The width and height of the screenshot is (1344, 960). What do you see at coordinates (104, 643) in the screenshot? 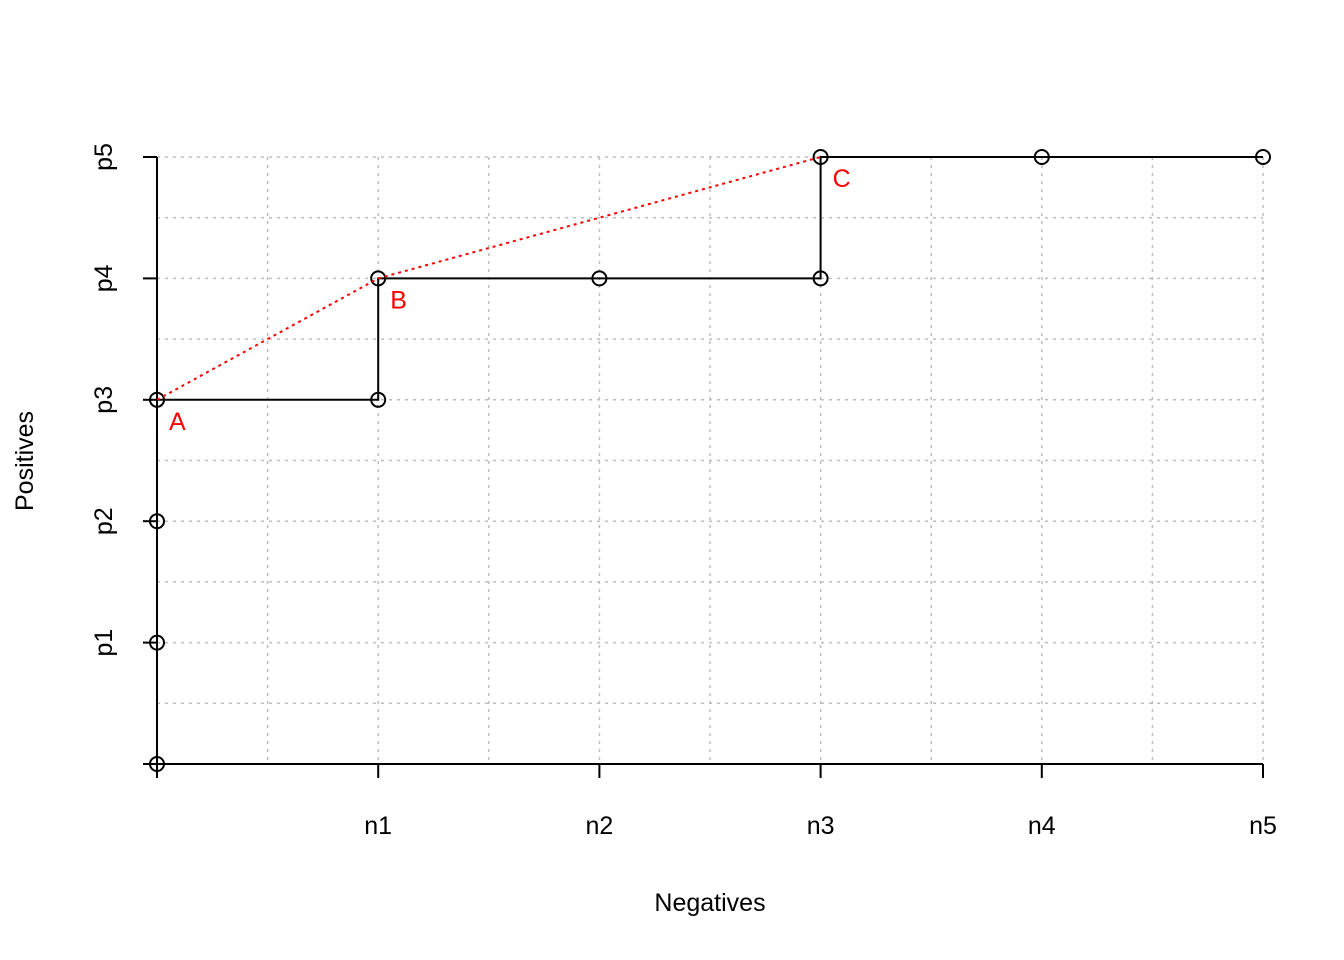
I see `y-tick-label: p1` at bounding box center [104, 643].